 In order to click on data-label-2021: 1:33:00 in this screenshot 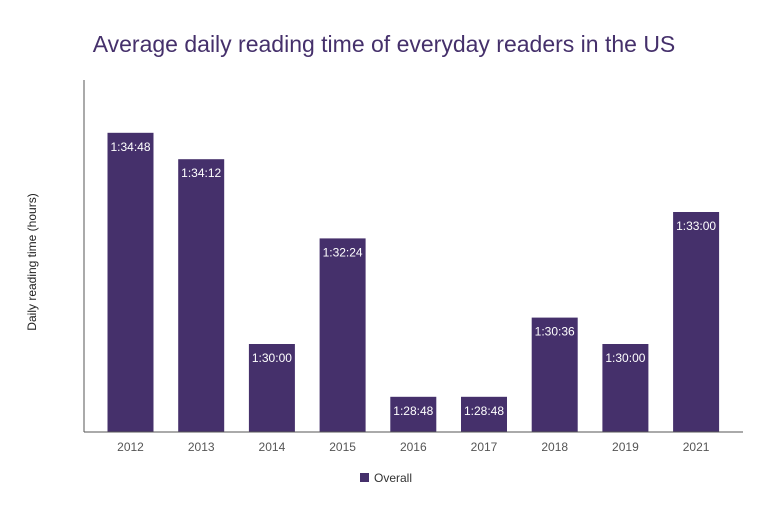, I will do `click(696, 226)`.